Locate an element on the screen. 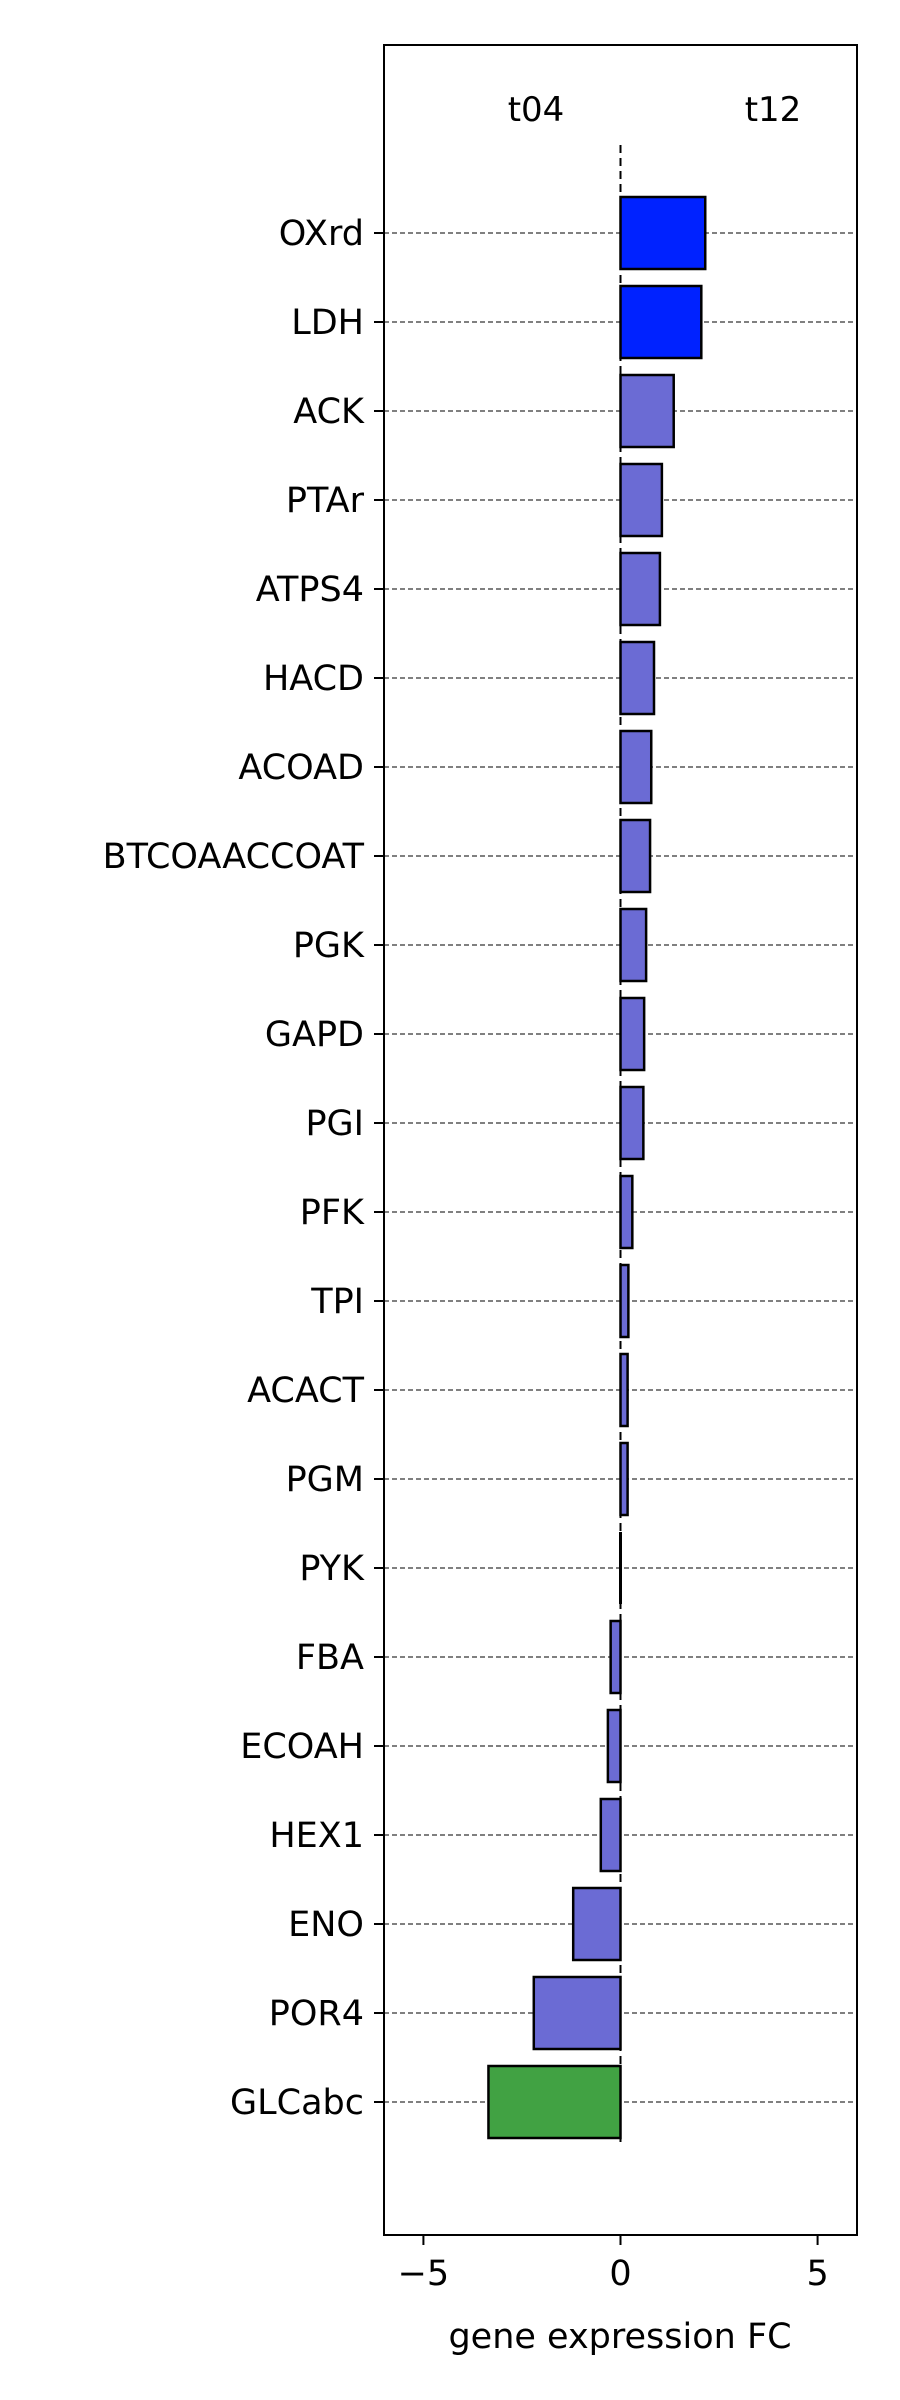 This screenshot has height=2400, width=900. y-tick-label-acact: ACACT is located at coordinates (306, 1391).